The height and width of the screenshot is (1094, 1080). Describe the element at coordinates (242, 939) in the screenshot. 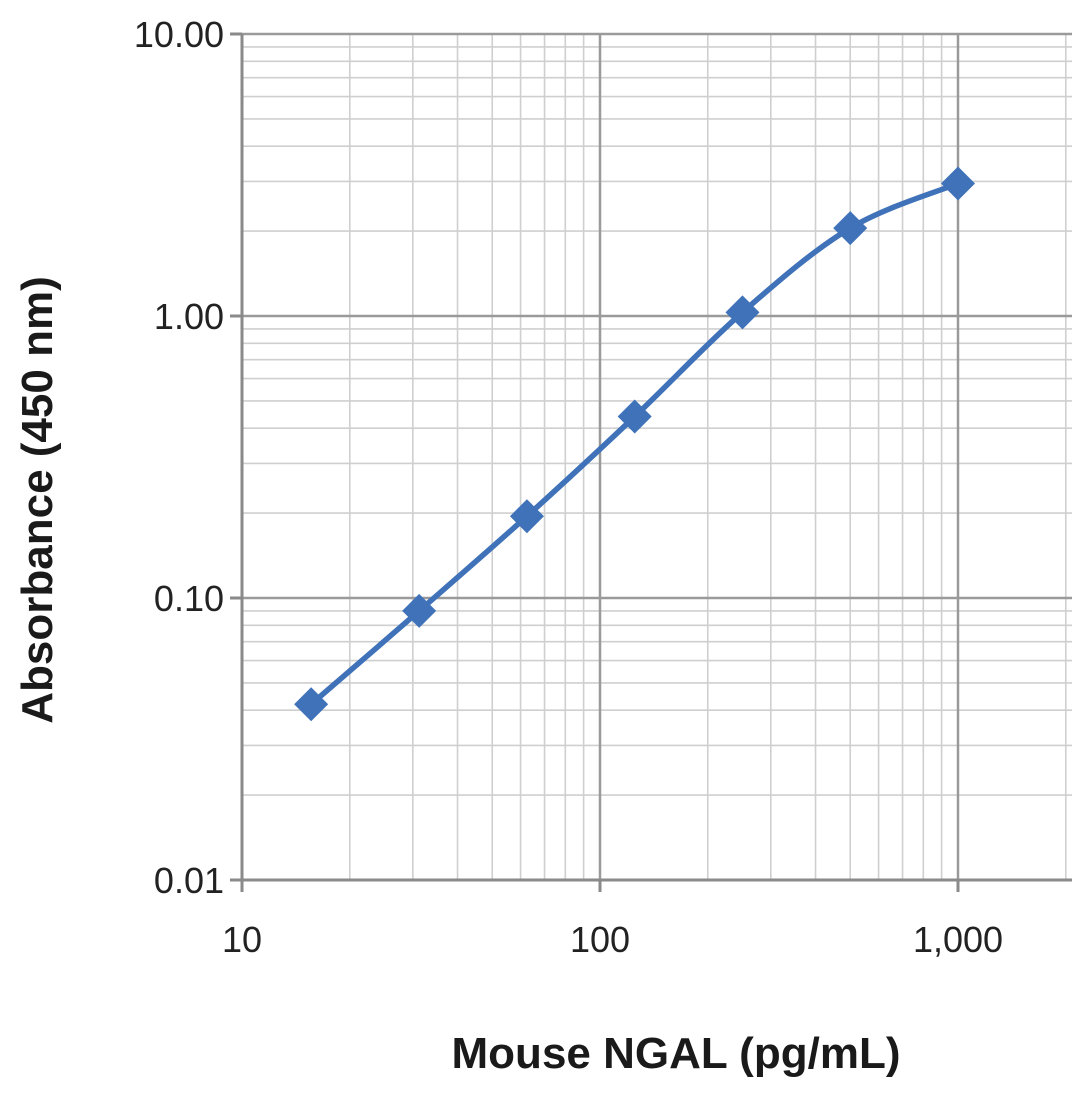

I see `x-tick-label: 10` at that location.